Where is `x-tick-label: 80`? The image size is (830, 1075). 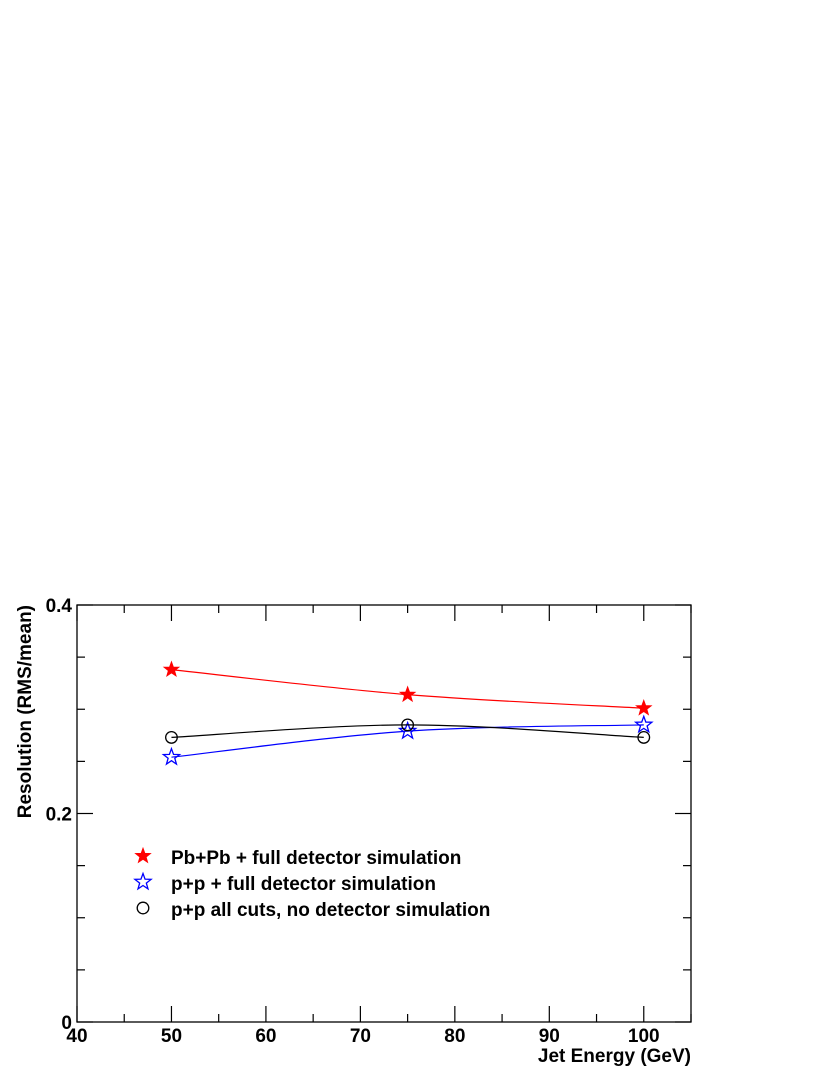
x-tick-label: 80 is located at coordinates (454, 1036).